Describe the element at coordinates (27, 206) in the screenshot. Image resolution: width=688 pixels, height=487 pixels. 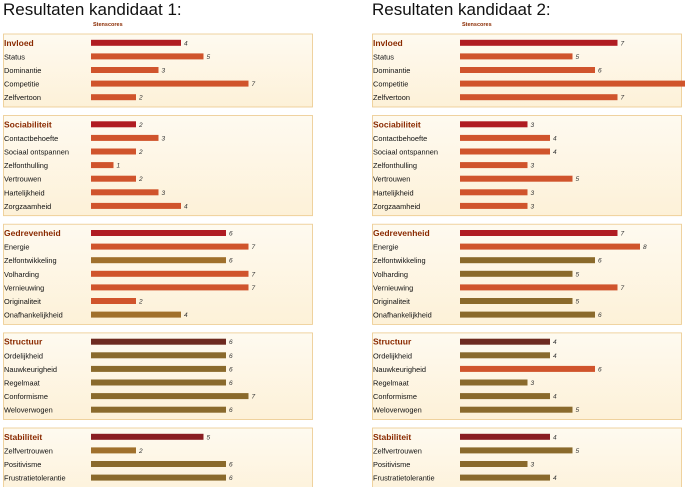
I see `row-label: Zorgzaamheid` at that location.